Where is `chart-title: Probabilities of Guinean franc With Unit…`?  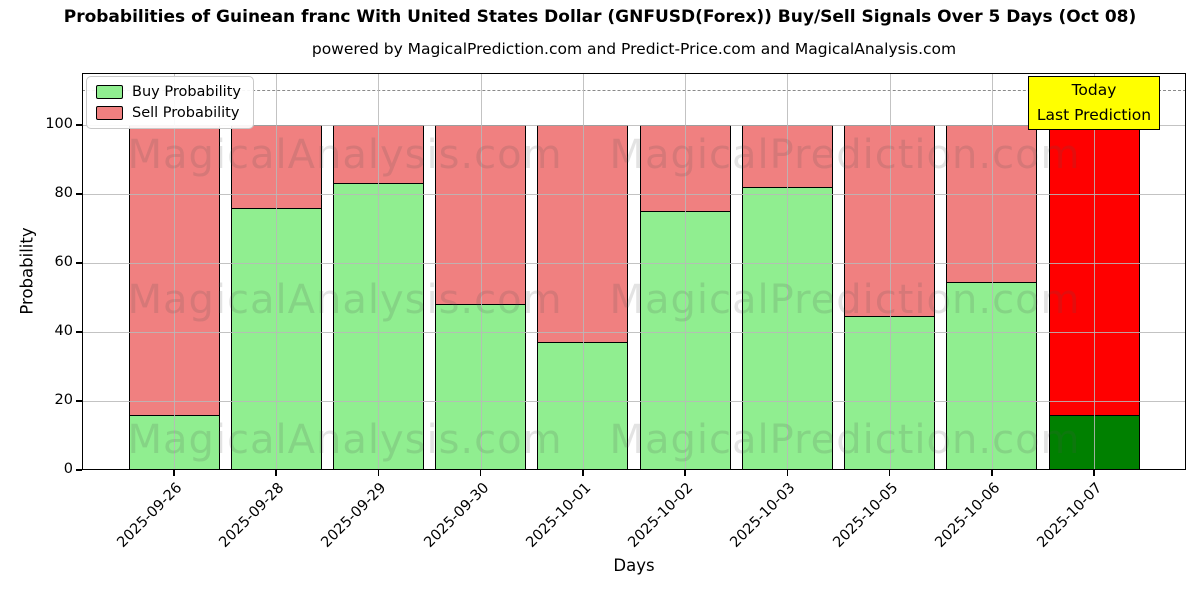
chart-title: Probabilities of Guinean franc With Unit… is located at coordinates (600, 17).